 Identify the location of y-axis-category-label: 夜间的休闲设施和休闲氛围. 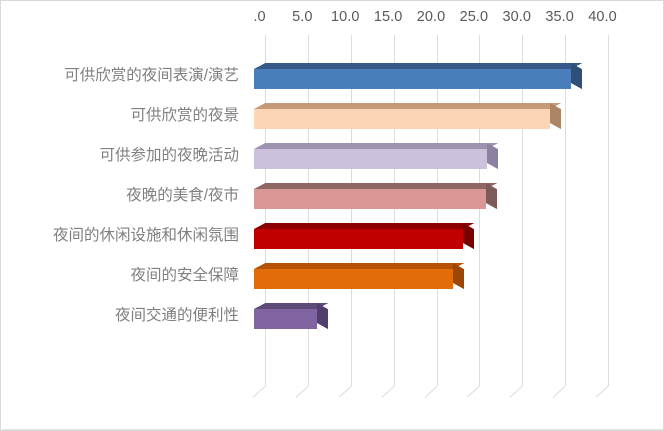
(145, 235).